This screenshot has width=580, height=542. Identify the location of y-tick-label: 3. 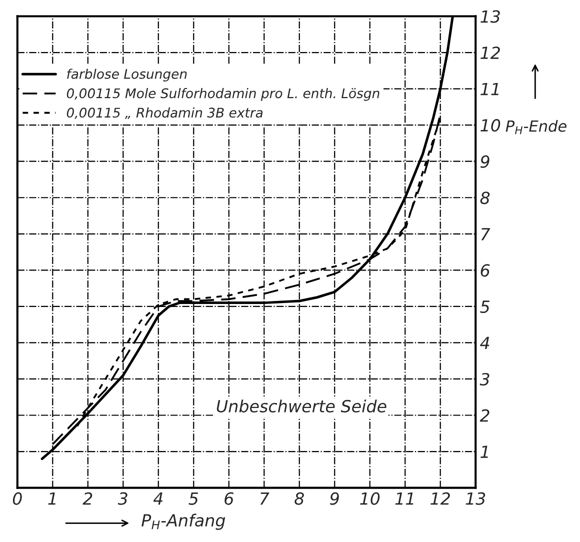
(485, 379).